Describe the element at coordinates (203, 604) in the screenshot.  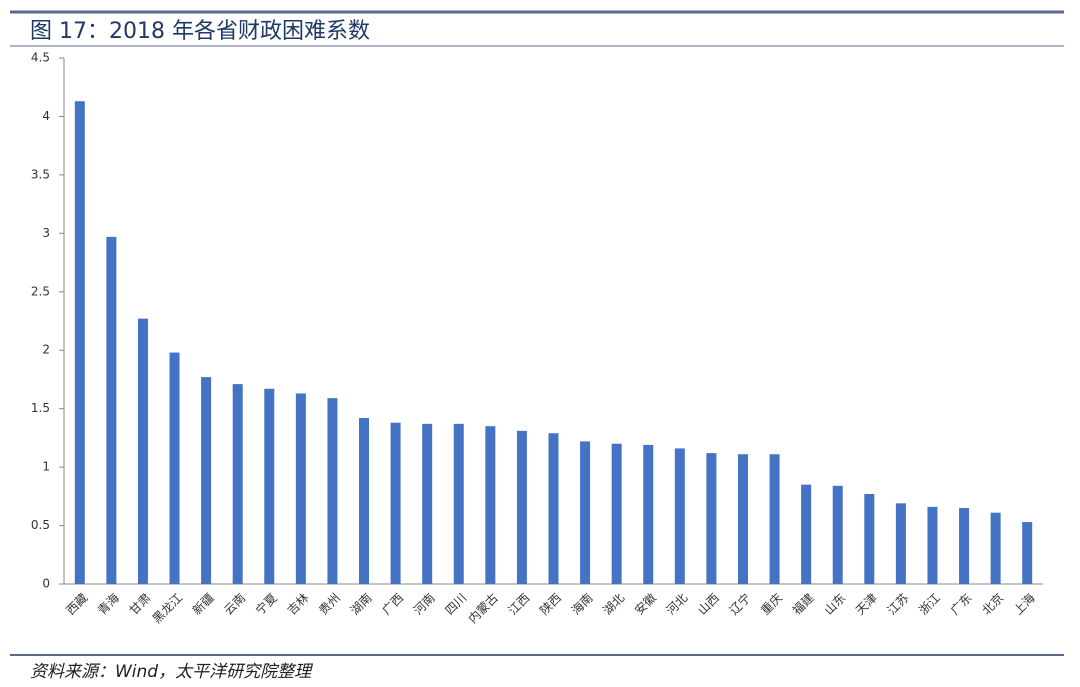
I see `x-tick-label: 新疆` at that location.